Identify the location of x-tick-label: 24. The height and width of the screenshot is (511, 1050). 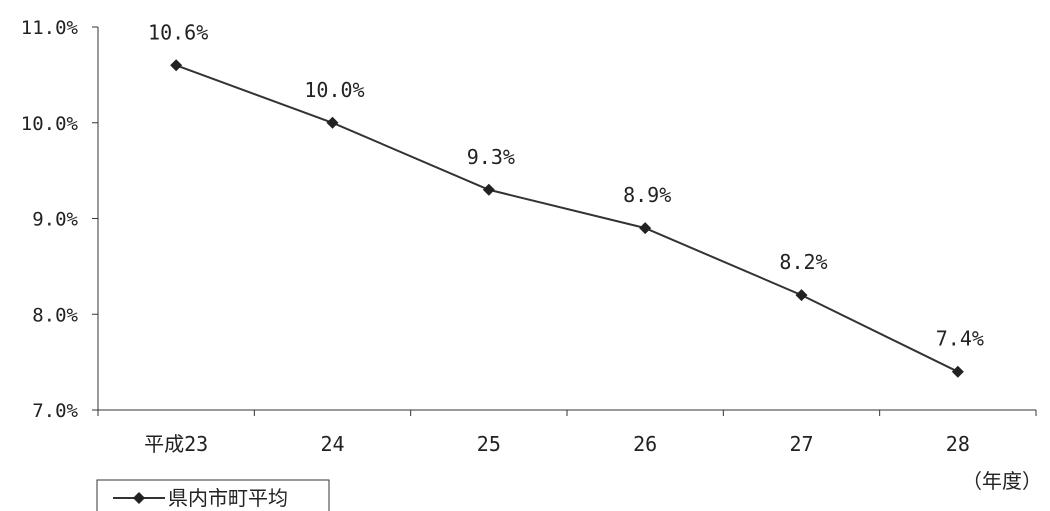
(332, 444).